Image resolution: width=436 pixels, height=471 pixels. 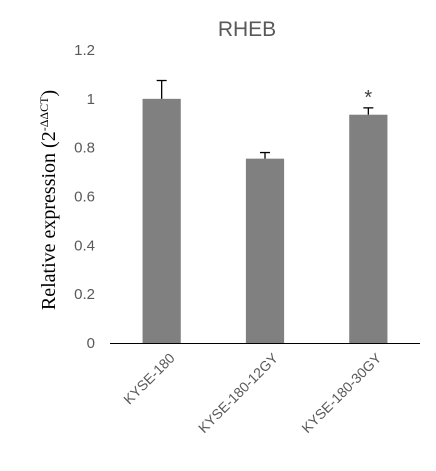 What do you see at coordinates (84, 245) in the screenshot?
I see `y-tick-label: 0.4` at bounding box center [84, 245].